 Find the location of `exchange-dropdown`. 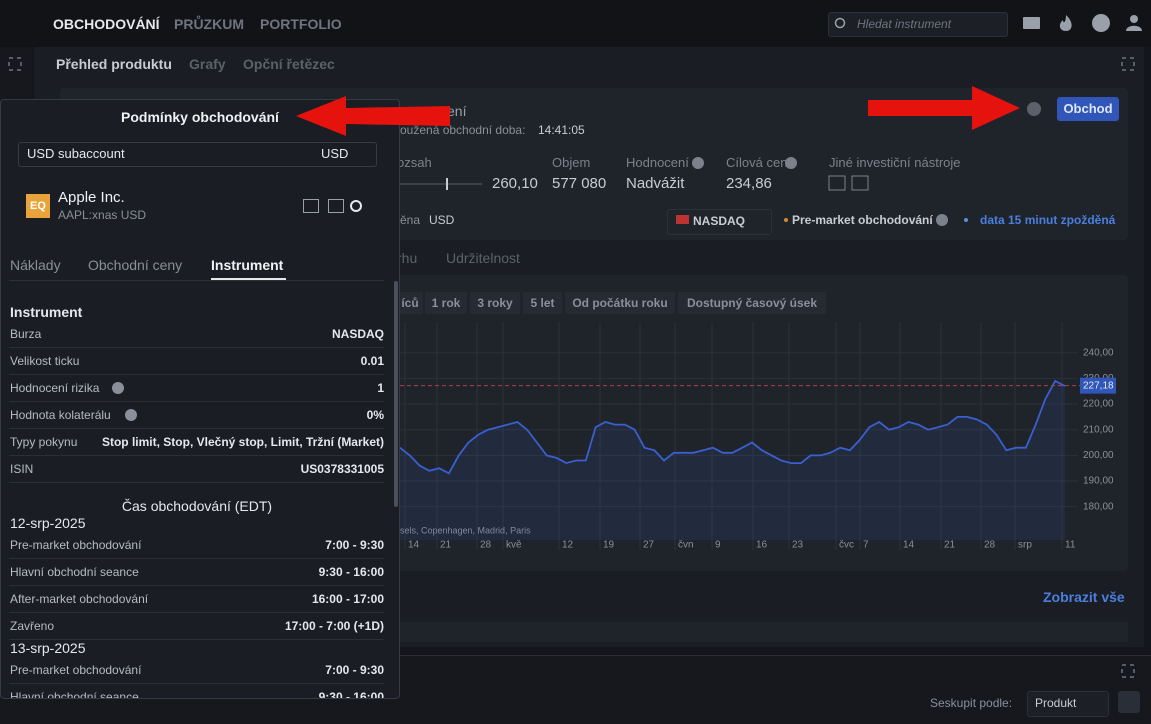

exchange-dropdown is located at coordinates (719, 222).